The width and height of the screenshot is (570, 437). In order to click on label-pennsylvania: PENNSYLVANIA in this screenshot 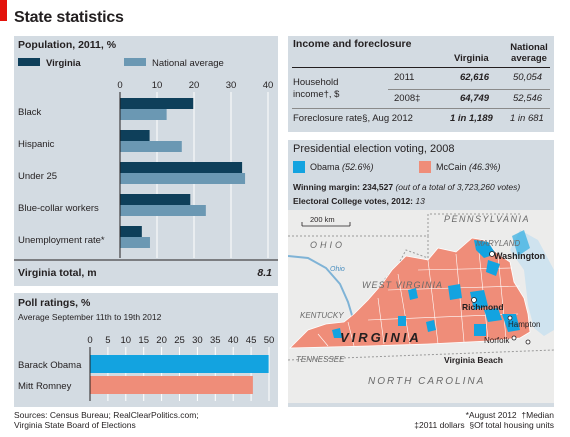, I will do `click(487, 219)`.